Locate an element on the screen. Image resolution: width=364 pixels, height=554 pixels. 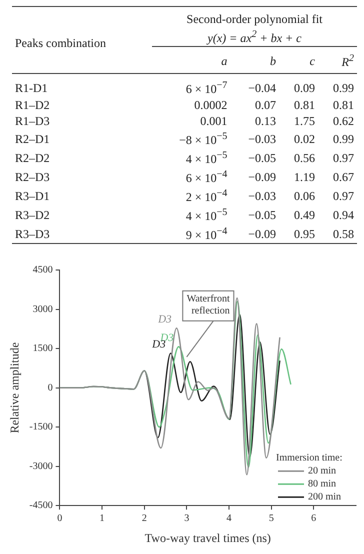
text: 1.19 is located at coordinates (304, 177).